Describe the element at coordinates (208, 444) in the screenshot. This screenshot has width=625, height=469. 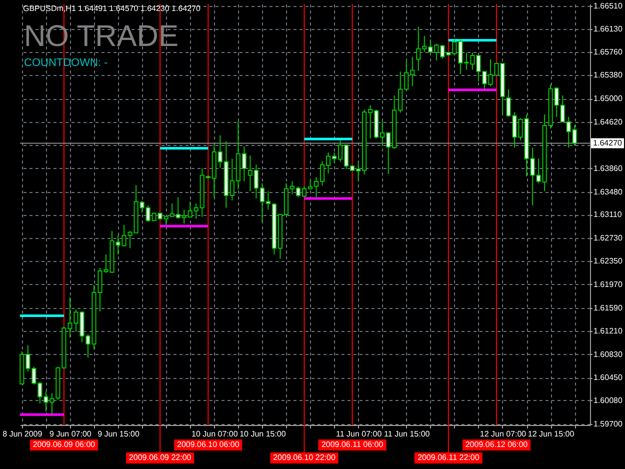
I see `ref-line-label: 2009.06.10 06:00` at that location.